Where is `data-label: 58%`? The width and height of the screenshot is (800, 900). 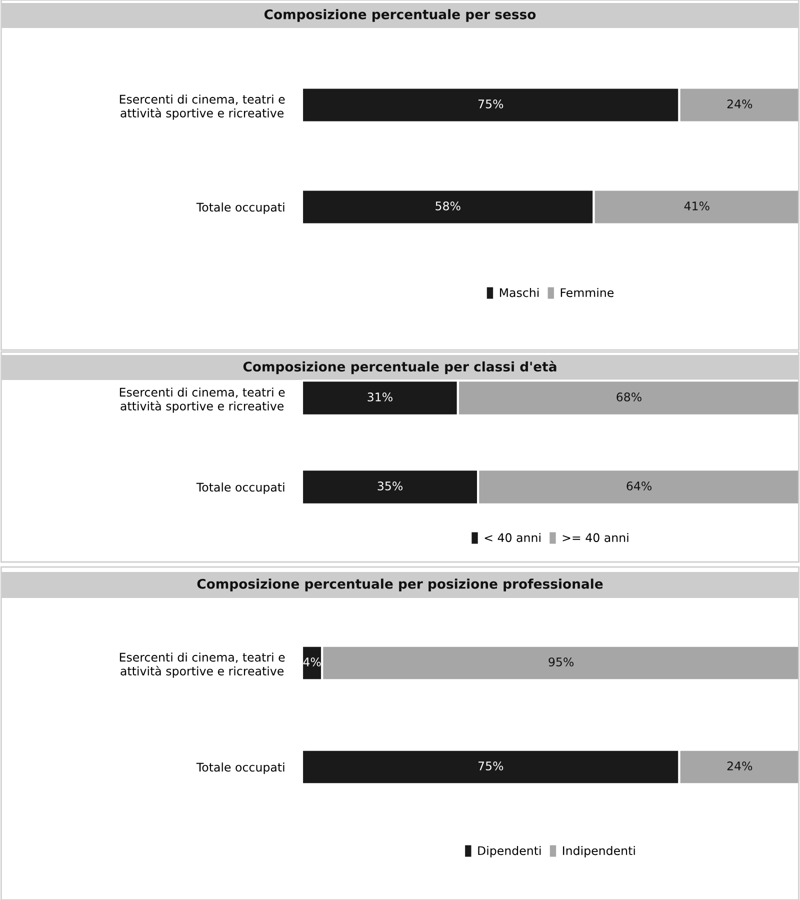 data-label: 58% is located at coordinates (448, 205).